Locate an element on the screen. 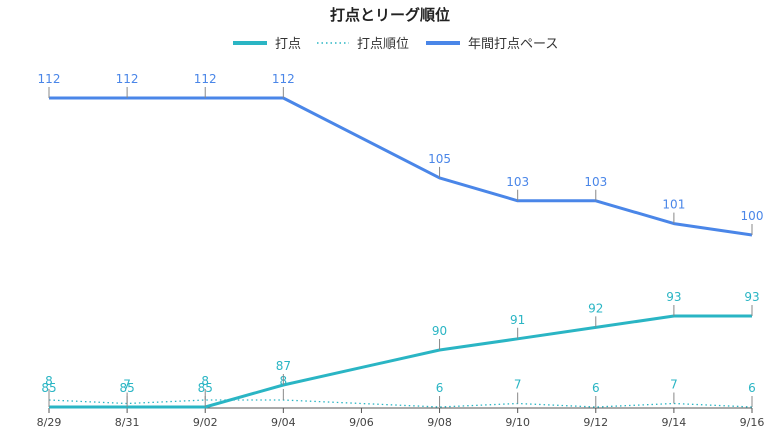 This screenshot has width=780, height=438. data-point: 87 is located at coordinates (283, 372).